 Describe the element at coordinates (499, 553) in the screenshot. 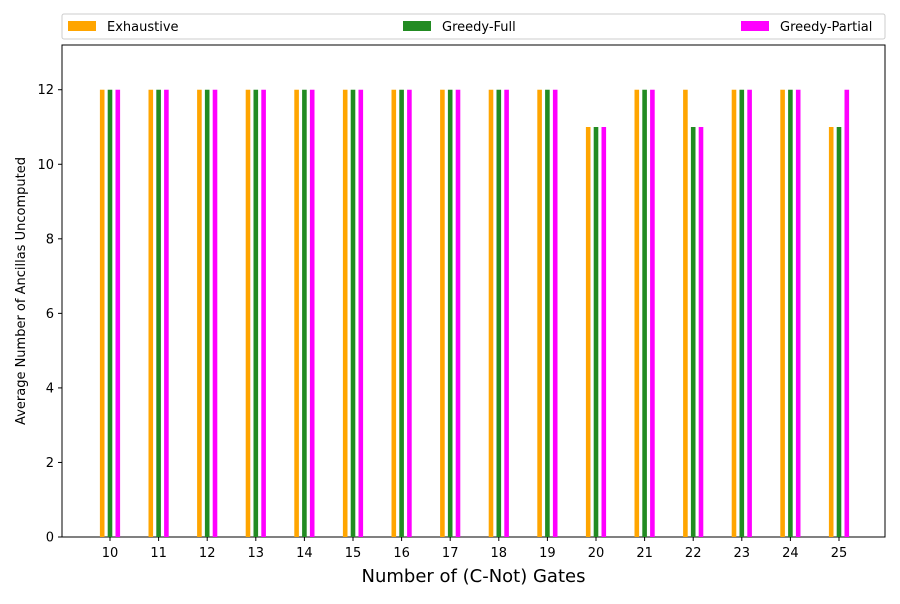

I see `x-tick-label: 18` at that location.